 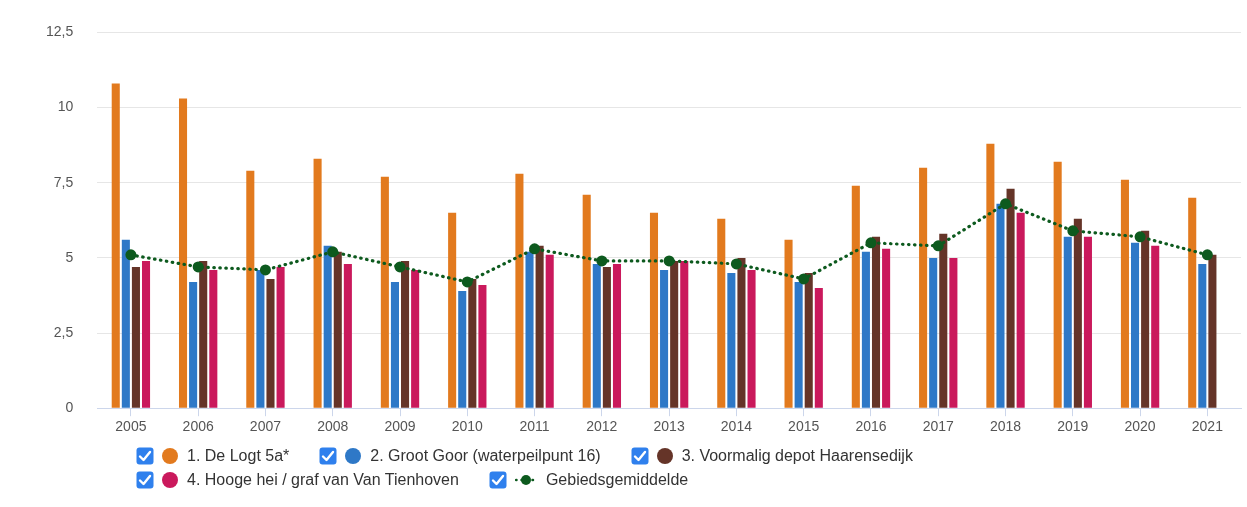 What do you see at coordinates (485, 456) in the screenshot?
I see `legend-label: 2. Groot Goor (waterpeilpunt 16)` at bounding box center [485, 456].